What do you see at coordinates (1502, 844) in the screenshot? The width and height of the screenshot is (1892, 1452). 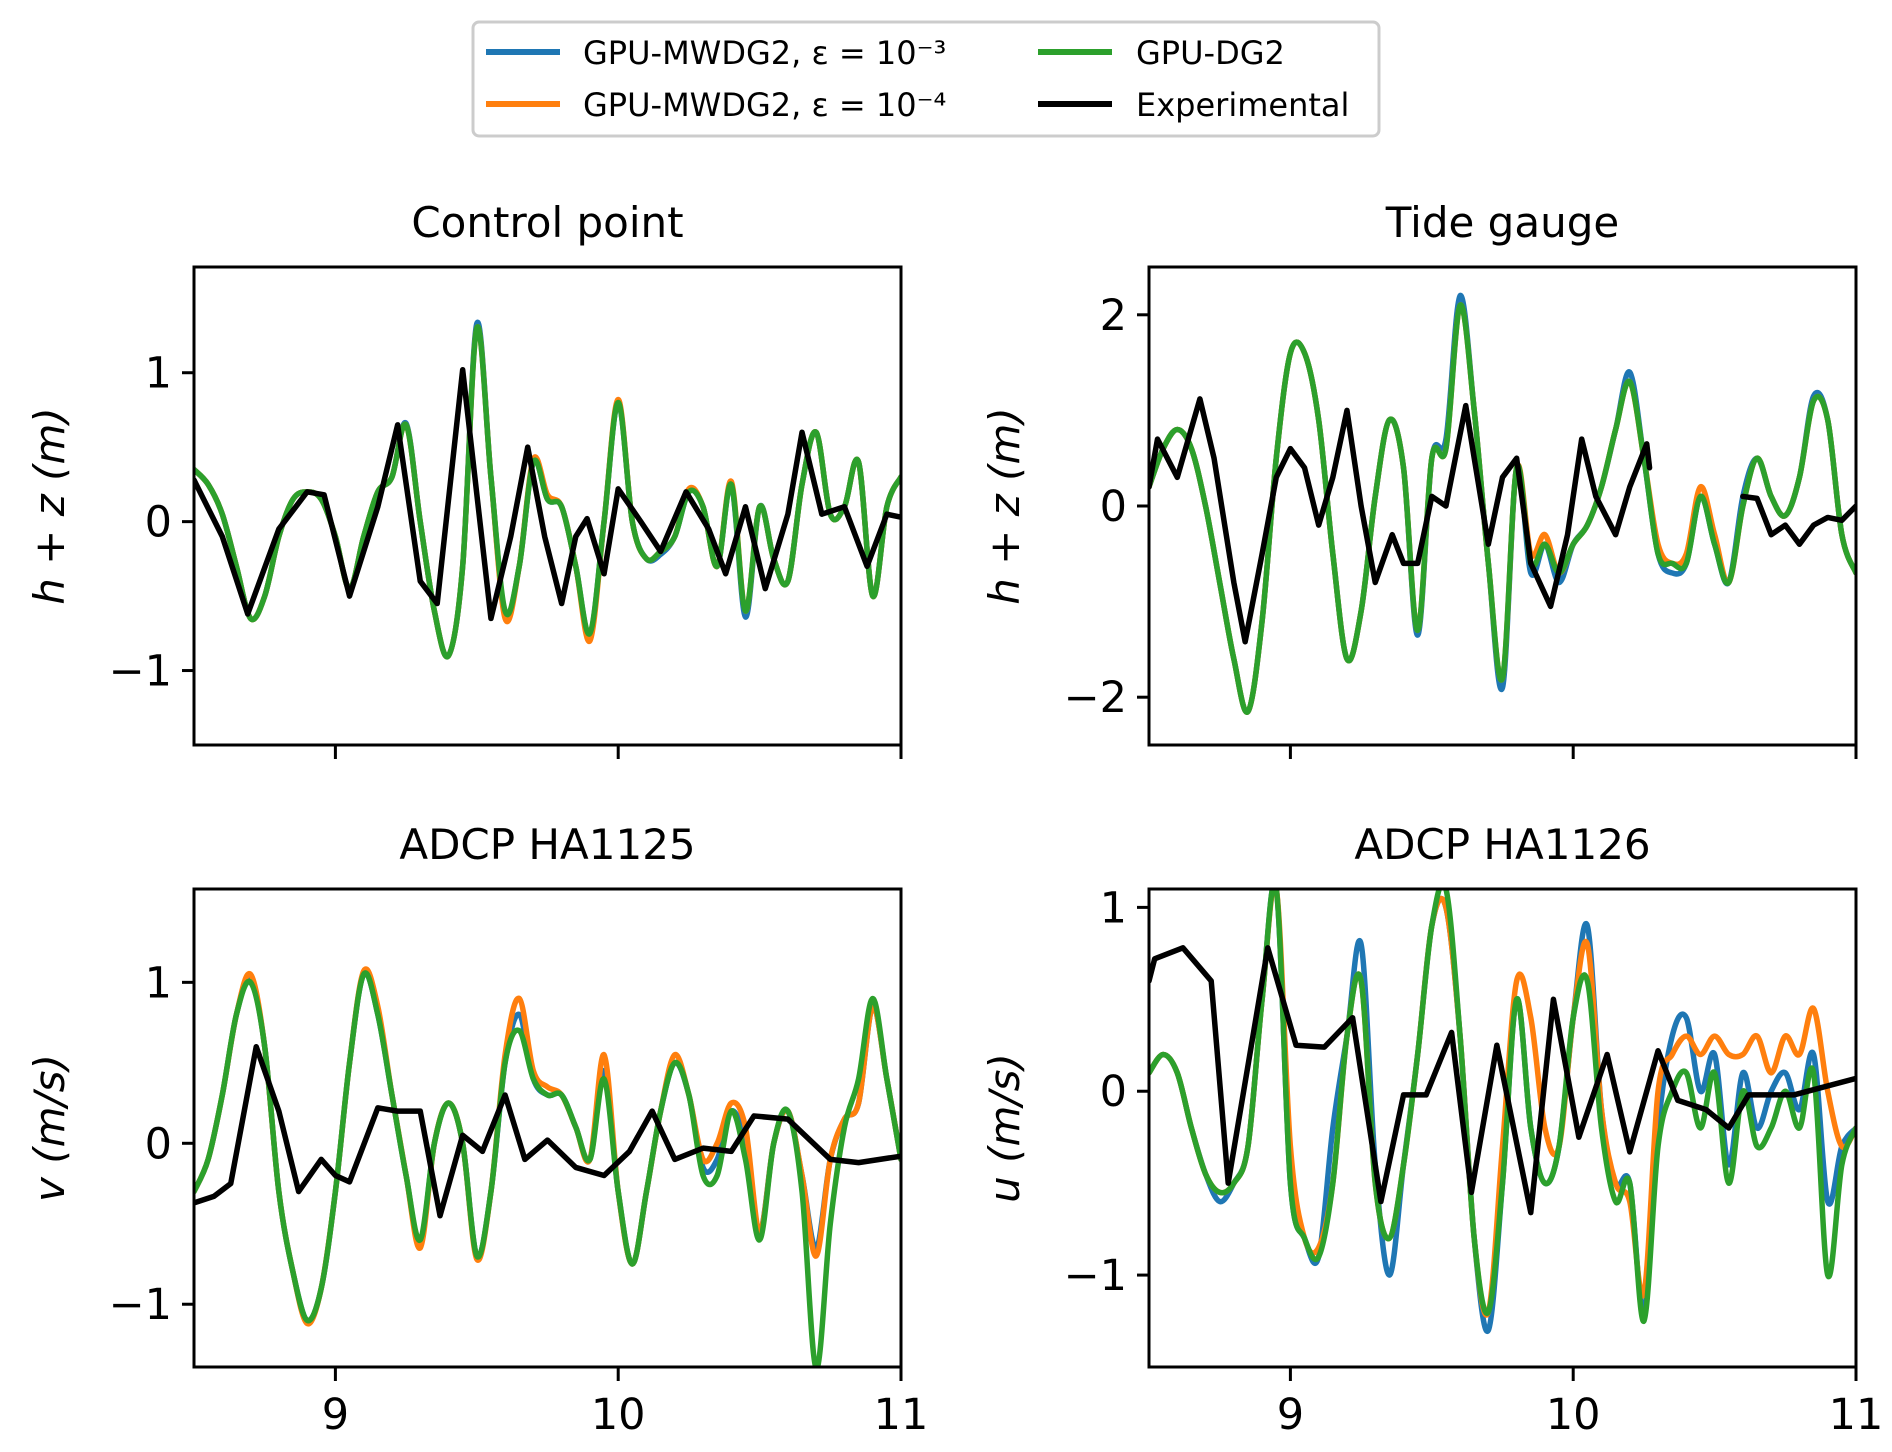 I see `panel-title: ADCP HA1126` at bounding box center [1502, 844].